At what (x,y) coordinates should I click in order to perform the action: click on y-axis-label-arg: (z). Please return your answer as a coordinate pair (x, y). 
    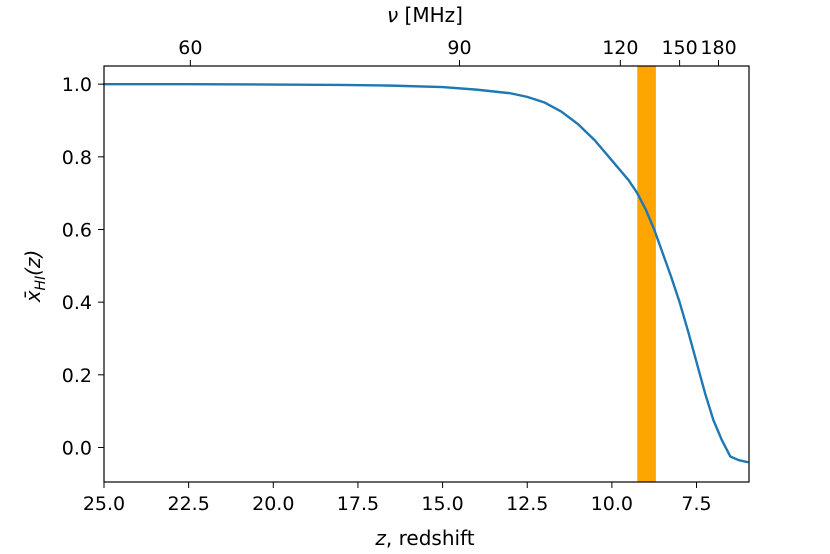
    Looking at the image, I should click on (33, 263).